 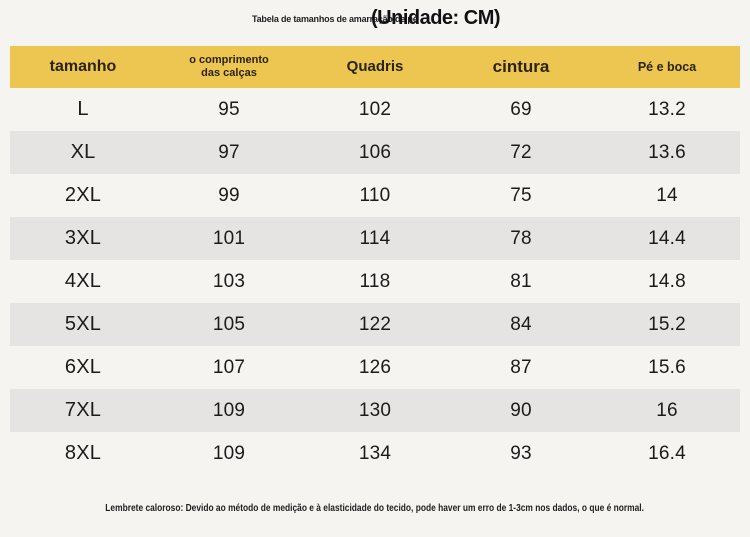 I want to click on chart-subtitle: Tabela de tamanhos de amarração de pé, so click(x=335, y=19).